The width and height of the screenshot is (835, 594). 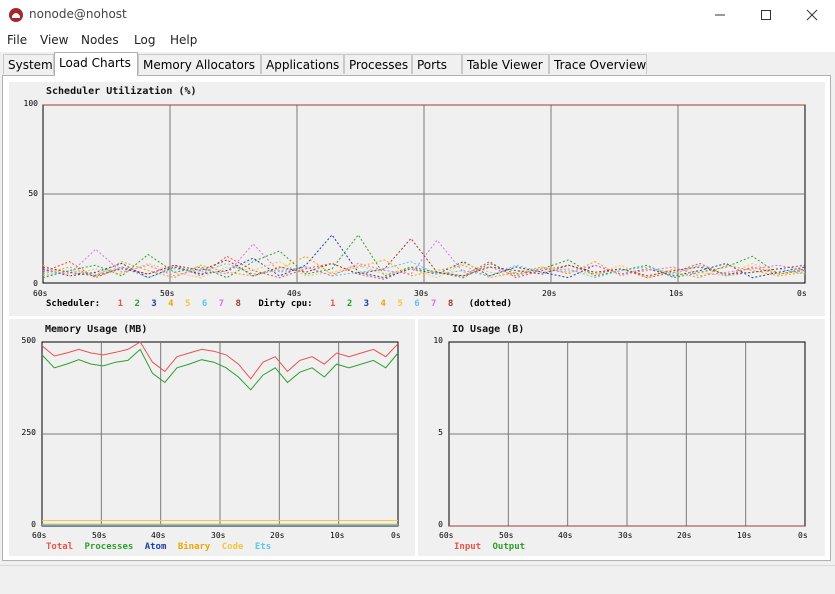 What do you see at coordinates (155, 547) in the screenshot?
I see `legend-atom: Atom` at bounding box center [155, 547].